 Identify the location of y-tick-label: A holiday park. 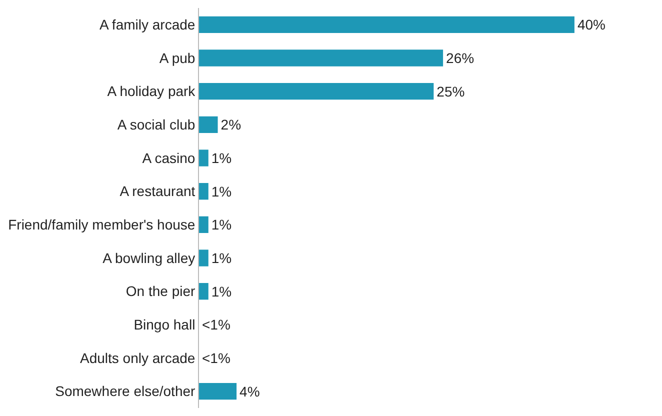
(151, 91).